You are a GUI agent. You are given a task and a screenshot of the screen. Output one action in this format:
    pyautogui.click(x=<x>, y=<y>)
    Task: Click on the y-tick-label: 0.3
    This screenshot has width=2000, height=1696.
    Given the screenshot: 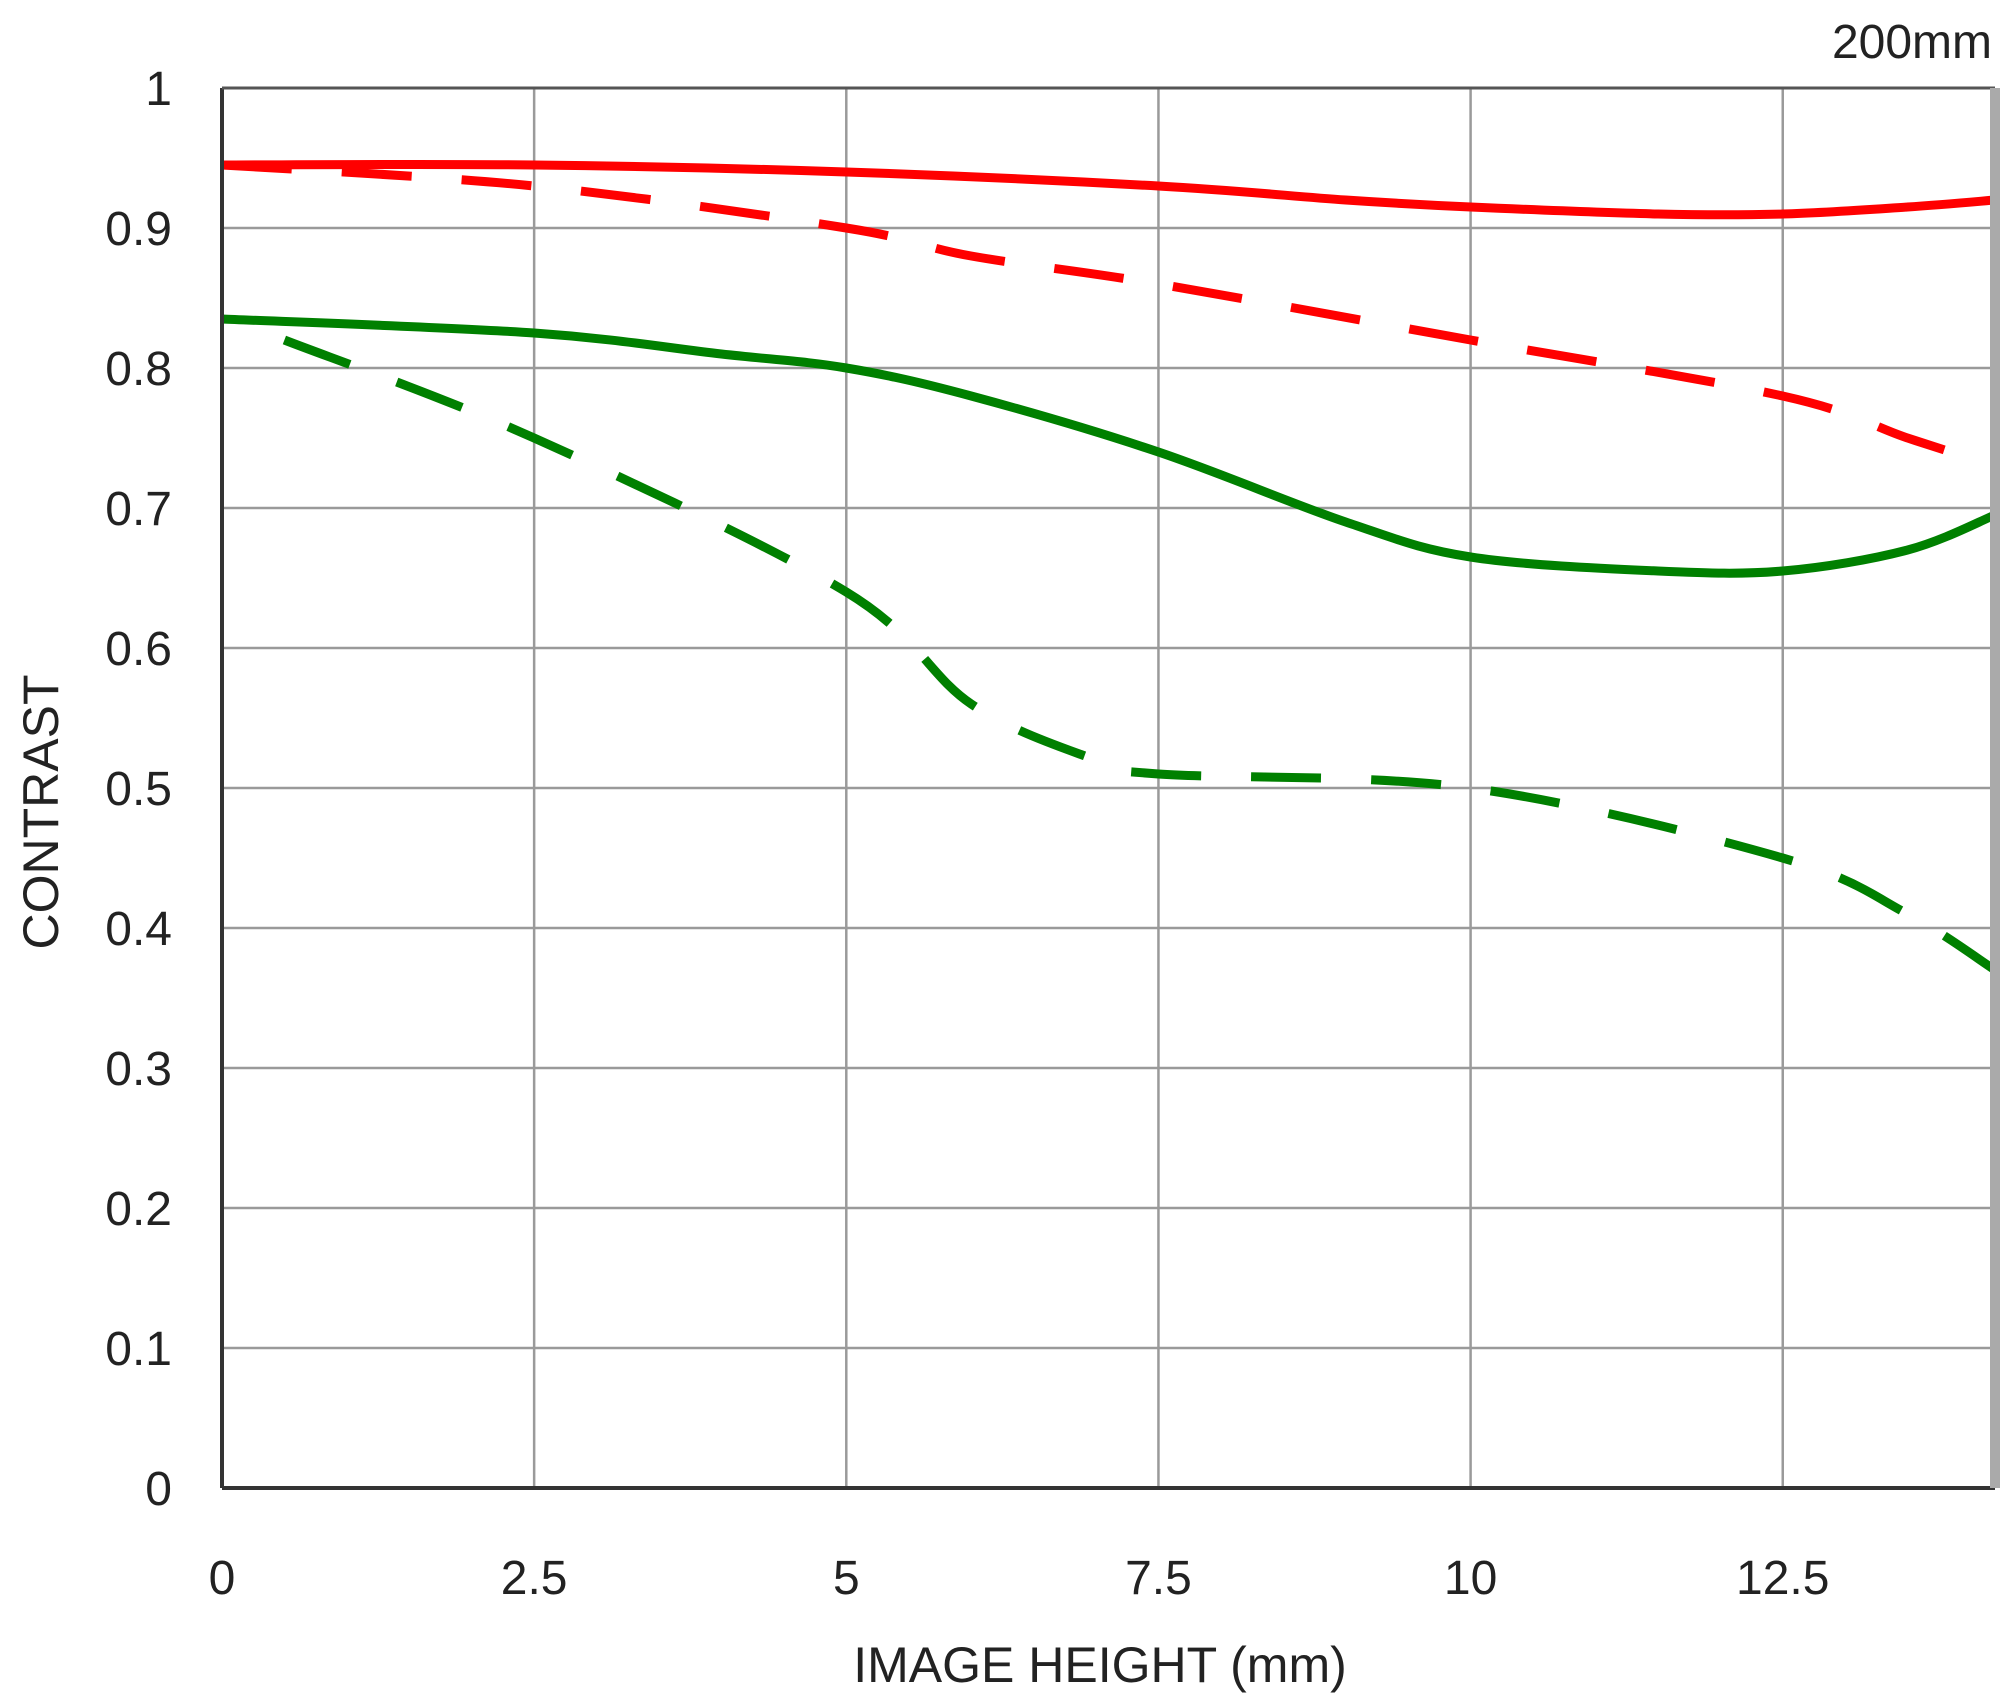 What is the action you would take?
    pyautogui.click(x=138, y=1069)
    